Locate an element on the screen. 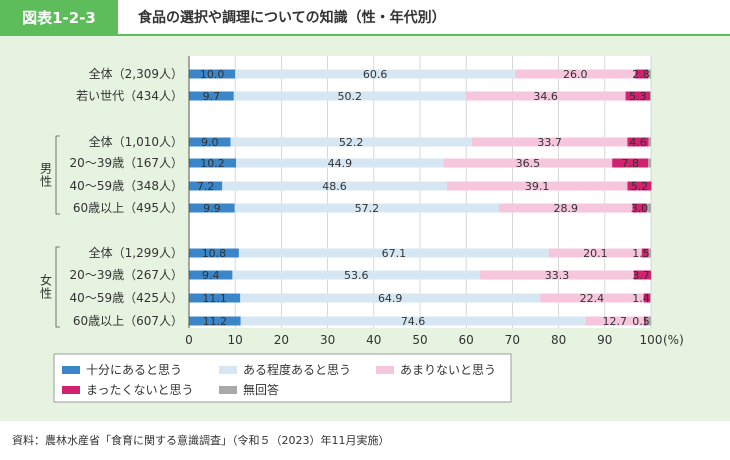  legend-label: まったくないと思う is located at coordinates (140, 390).